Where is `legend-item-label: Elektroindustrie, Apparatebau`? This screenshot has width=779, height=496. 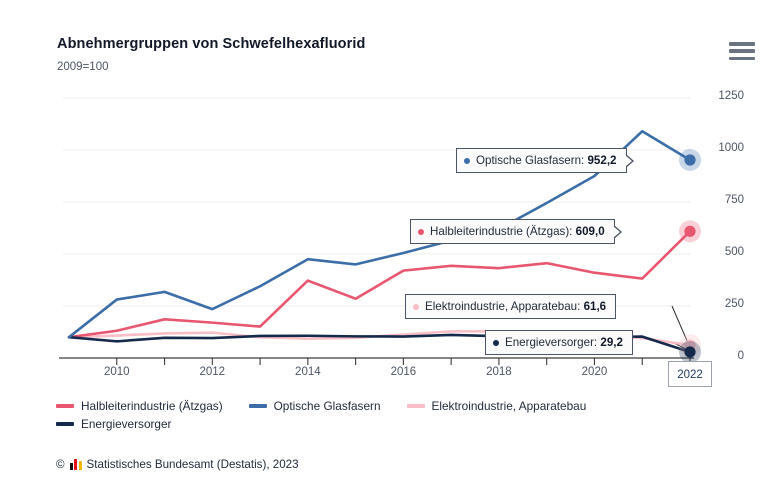 legend-item-label: Elektroindustrie, Apparatebau is located at coordinates (509, 406).